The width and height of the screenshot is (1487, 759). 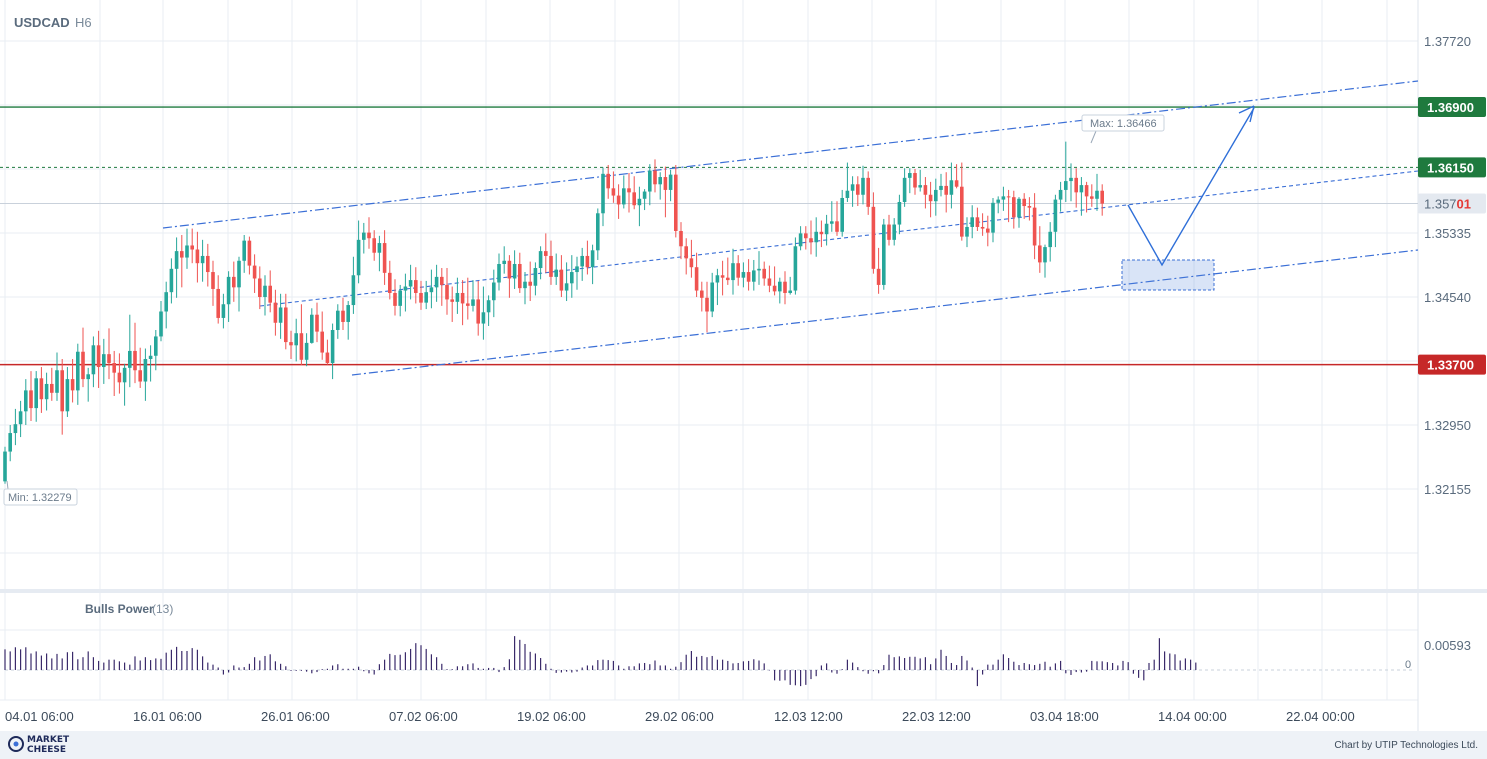 What do you see at coordinates (42, 22) in the screenshot?
I see `symbol-label: USDCAD` at bounding box center [42, 22].